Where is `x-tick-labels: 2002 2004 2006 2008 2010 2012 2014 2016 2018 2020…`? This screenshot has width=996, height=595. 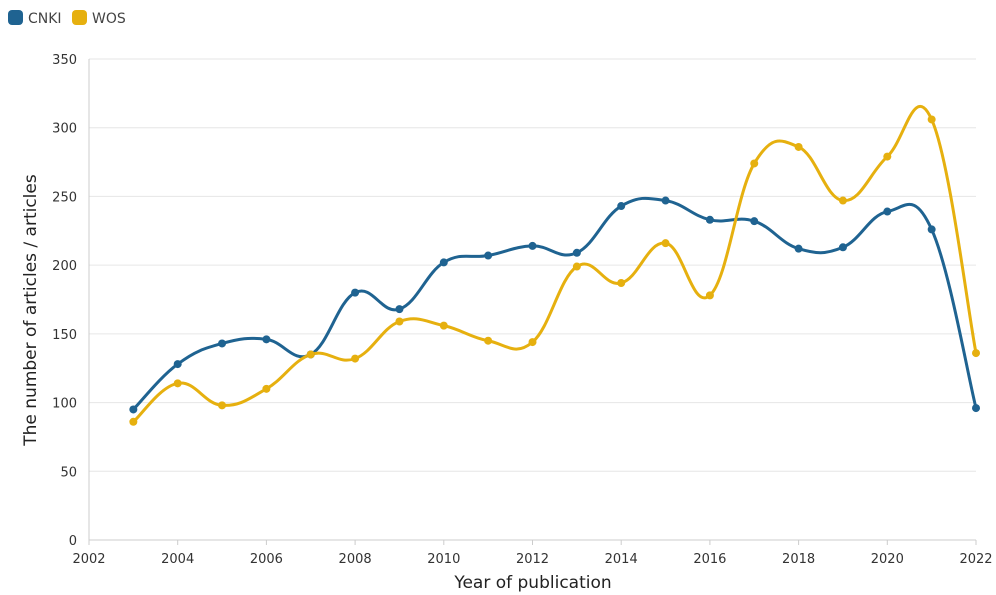
x-tick-labels: 2002 2004 2006 2008 2010 2012 2014 2016 2018 2020… is located at coordinates (532, 553).